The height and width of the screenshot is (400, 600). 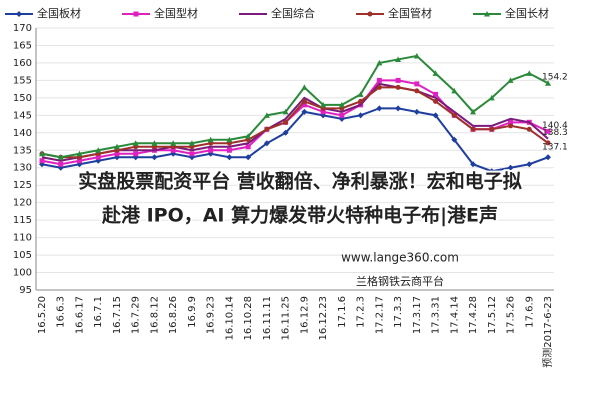 I want to click on x-tick-label: 16.12.9, so click(x=304, y=315).